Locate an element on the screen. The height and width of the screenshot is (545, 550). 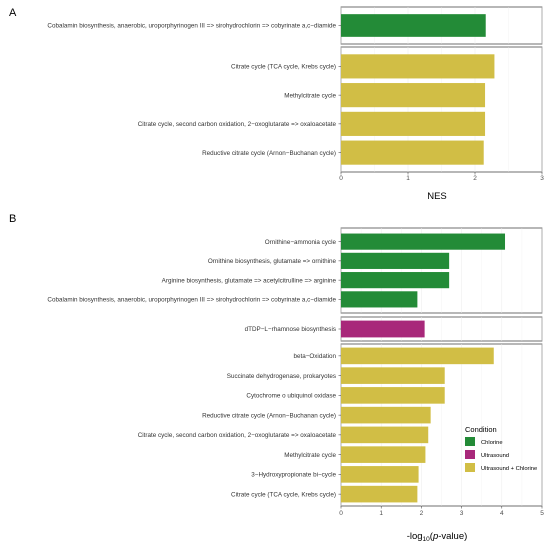
x-tick-label: 5 is located at coordinates (542, 513).